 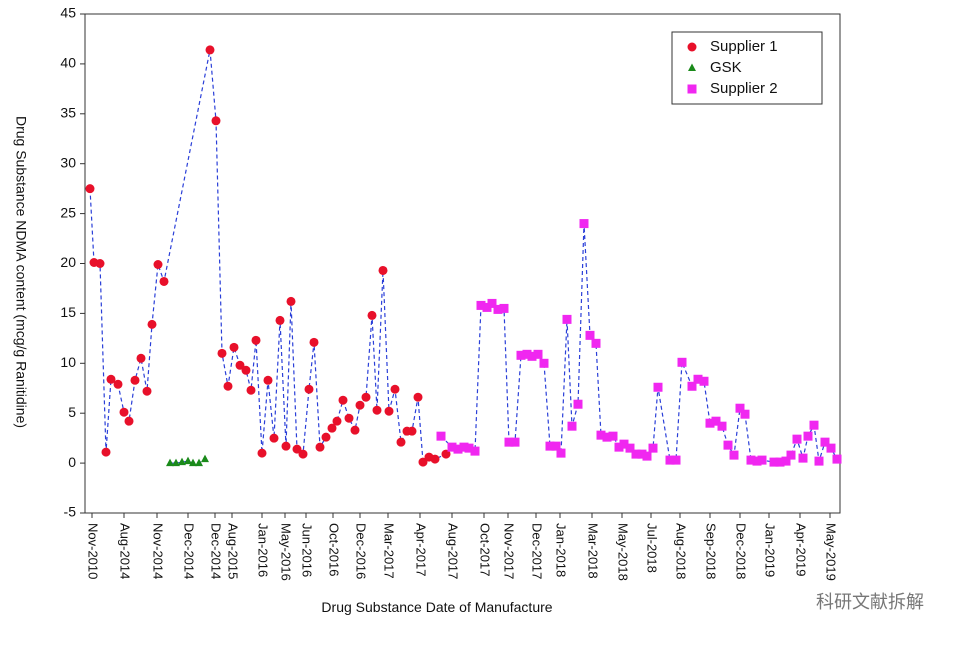 I want to click on x-tick-label: Aug-2015, so click(x=233, y=551).